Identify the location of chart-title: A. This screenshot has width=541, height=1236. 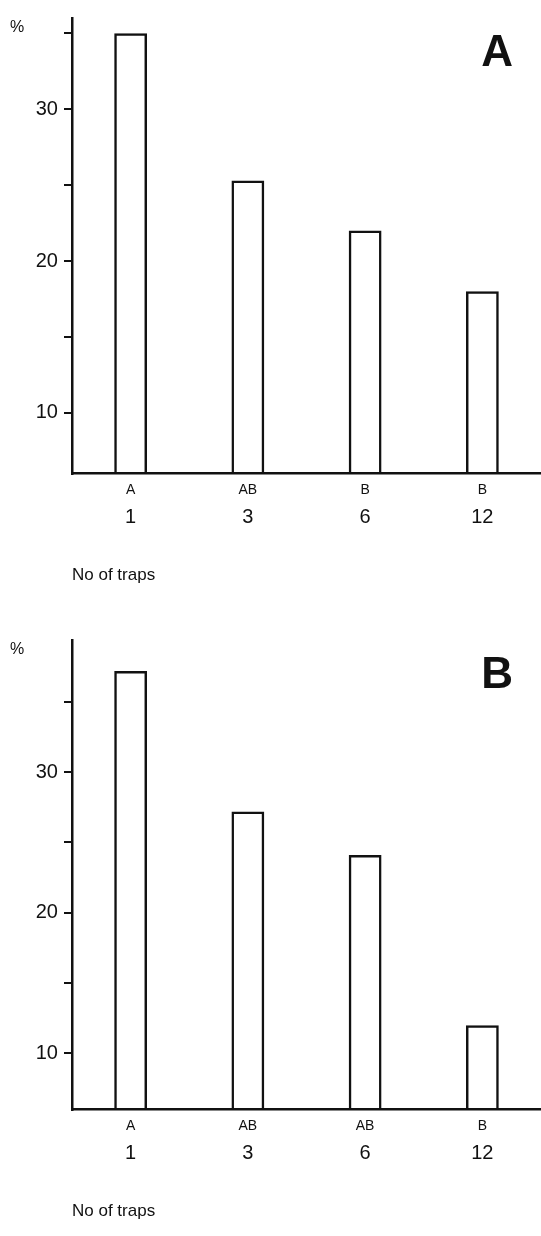
(497, 51).